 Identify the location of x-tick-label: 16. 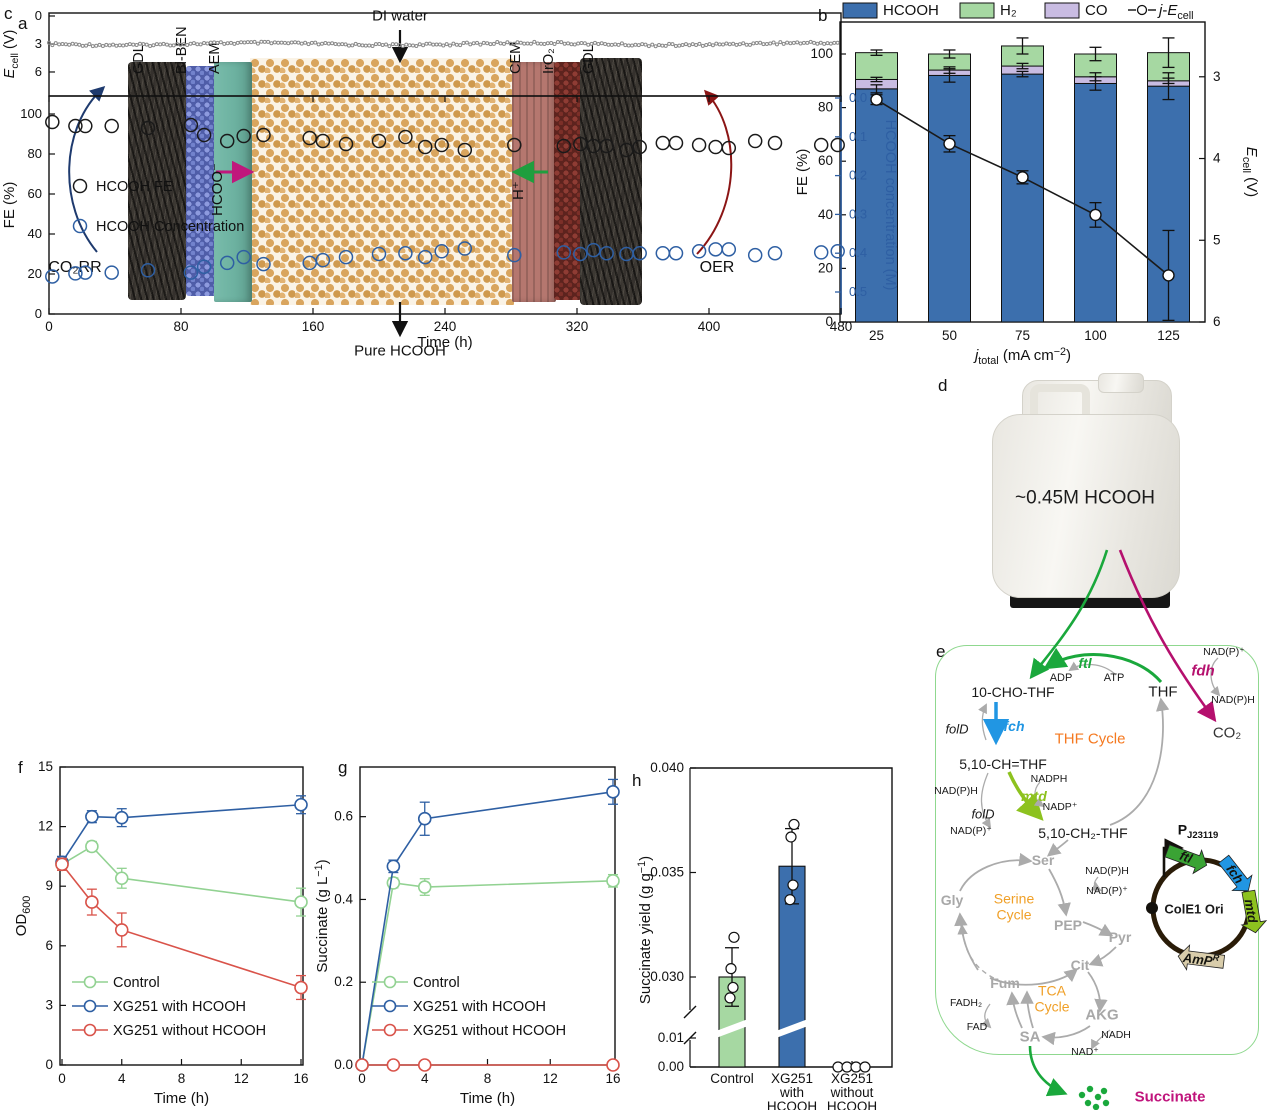
(300, 1078).